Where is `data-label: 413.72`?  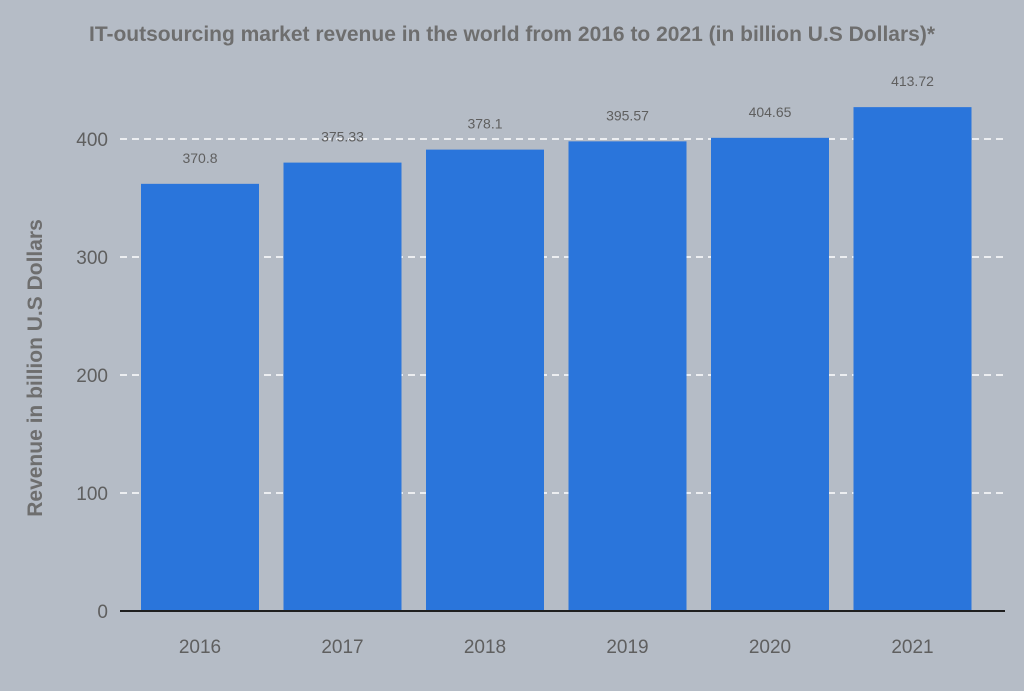 data-label: 413.72 is located at coordinates (912, 81).